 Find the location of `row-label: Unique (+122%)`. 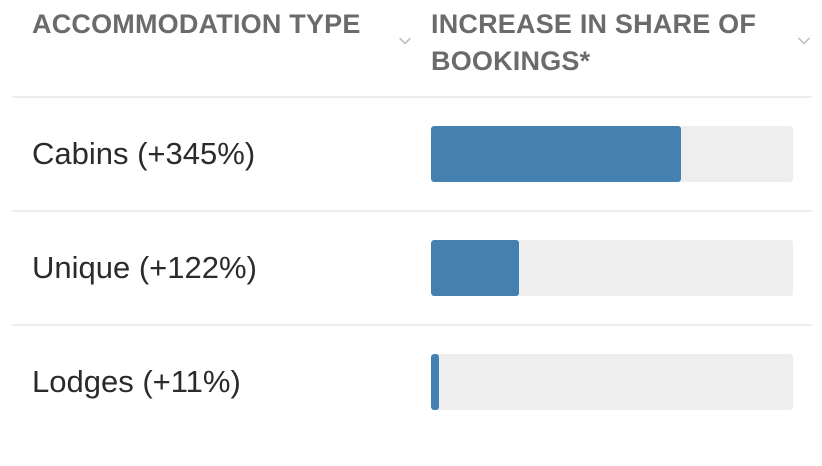

row-label: Unique (+122%) is located at coordinates (144, 267).